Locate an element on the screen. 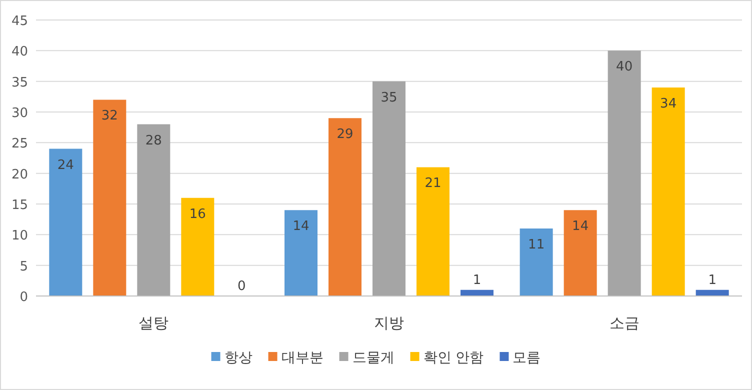  legend-label: 모름 is located at coordinates (526, 358).